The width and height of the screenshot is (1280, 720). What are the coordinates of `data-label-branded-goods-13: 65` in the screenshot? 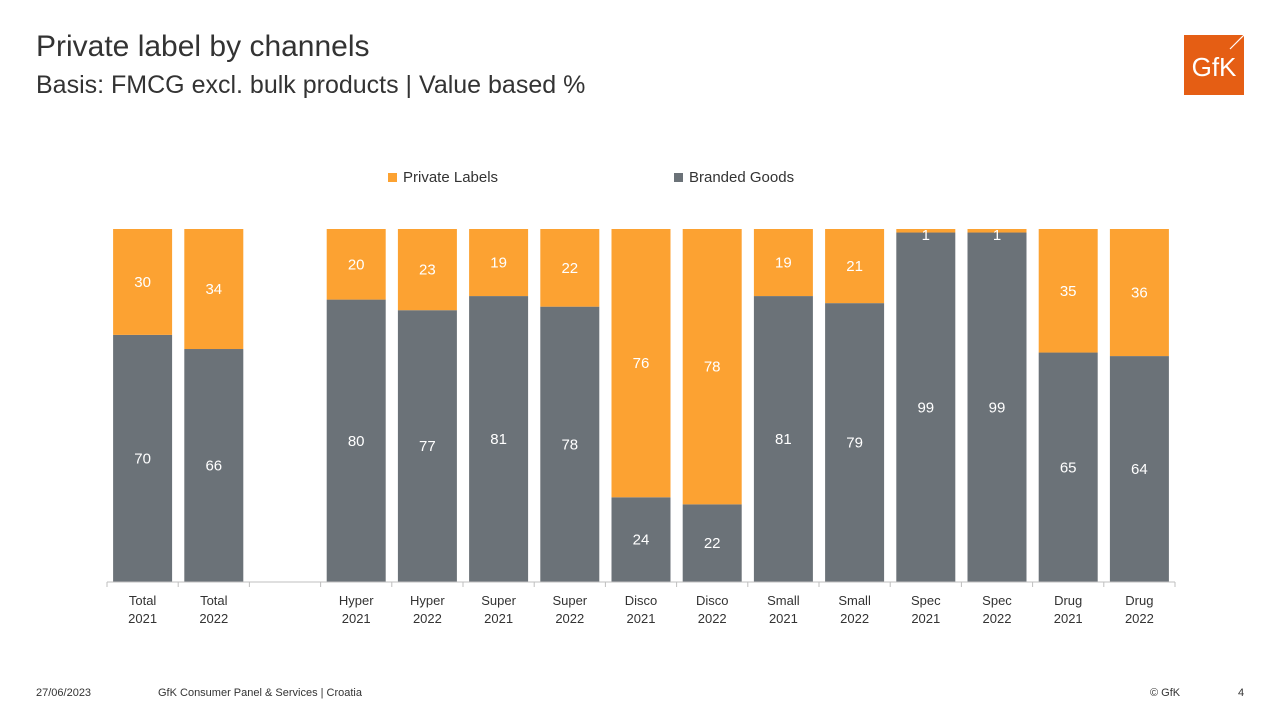 It's located at (1068, 467).